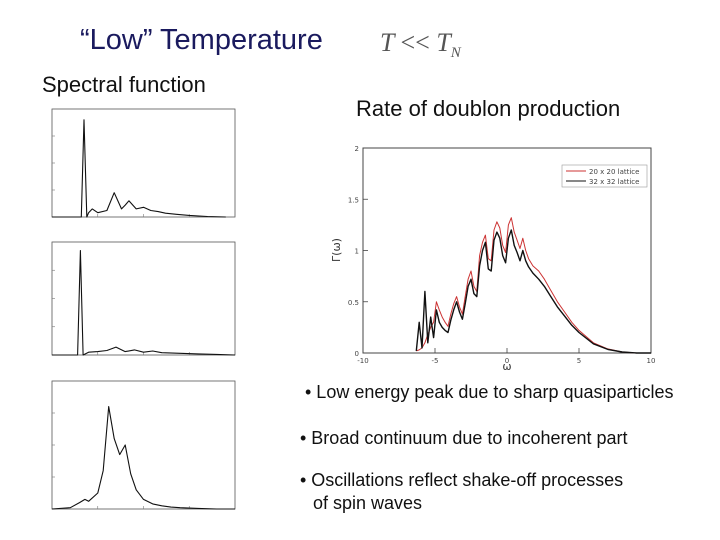 This screenshot has height=540, width=720. I want to click on x-tick-label: -10, so click(362, 361).